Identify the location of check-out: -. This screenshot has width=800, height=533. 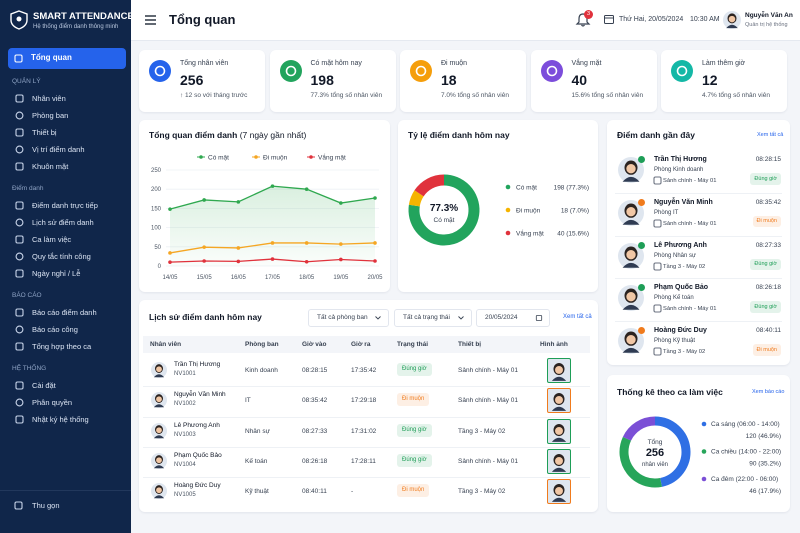
(352, 492).